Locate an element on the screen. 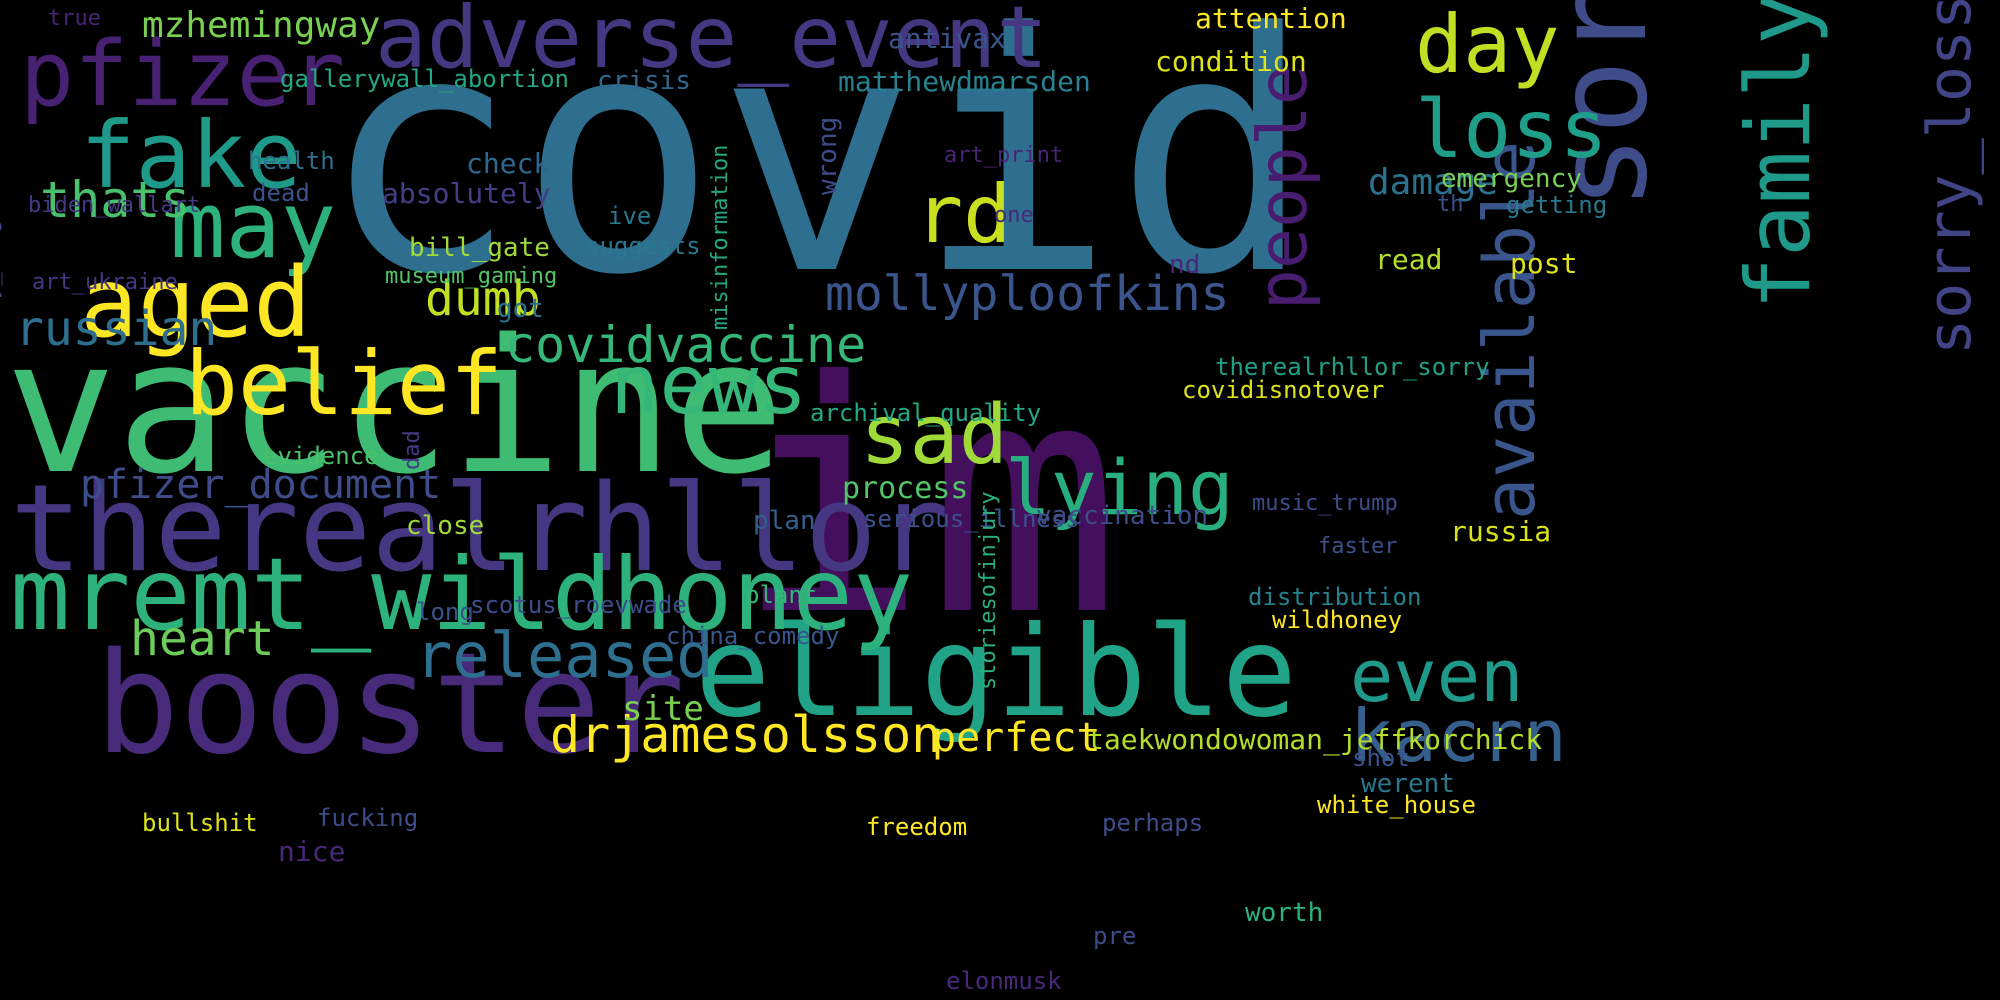 Image resolution: width=2000 pixels, height=1000 pixels. word-white-house: white_house is located at coordinates (1396, 805).